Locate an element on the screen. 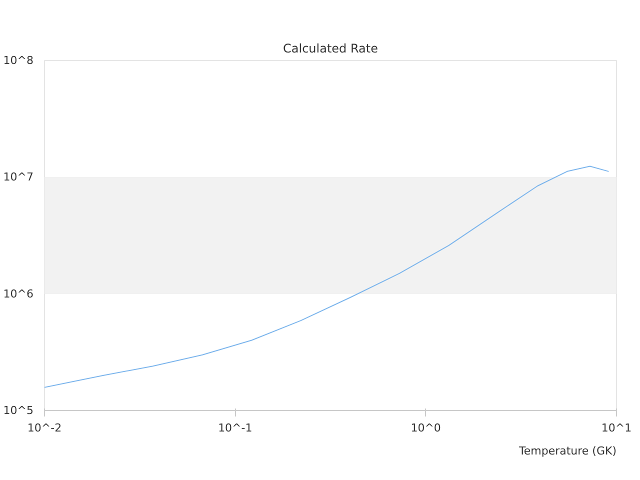  x-tick-label: 10^-2 is located at coordinates (44, 428).